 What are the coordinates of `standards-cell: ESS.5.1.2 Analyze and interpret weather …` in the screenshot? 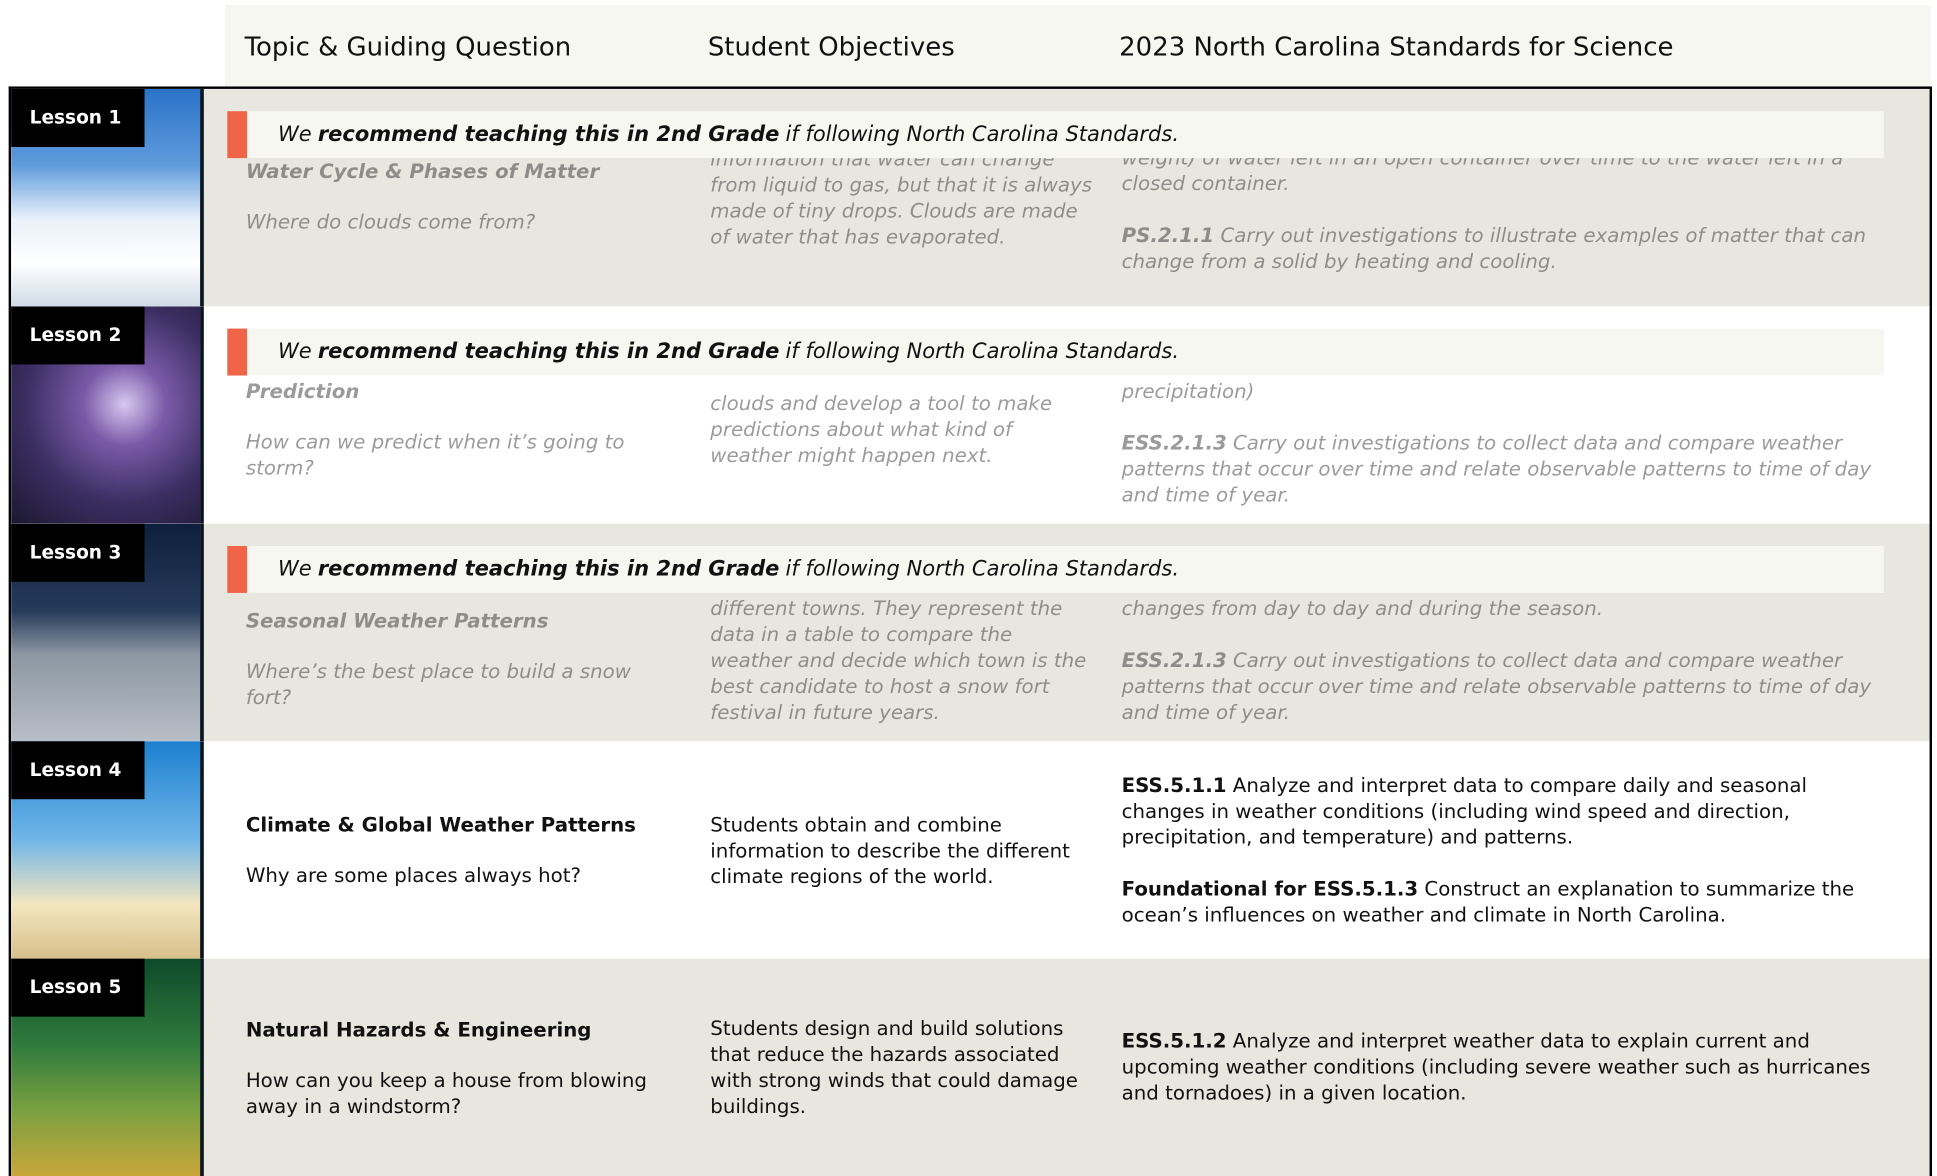 It's located at (1508, 1080).